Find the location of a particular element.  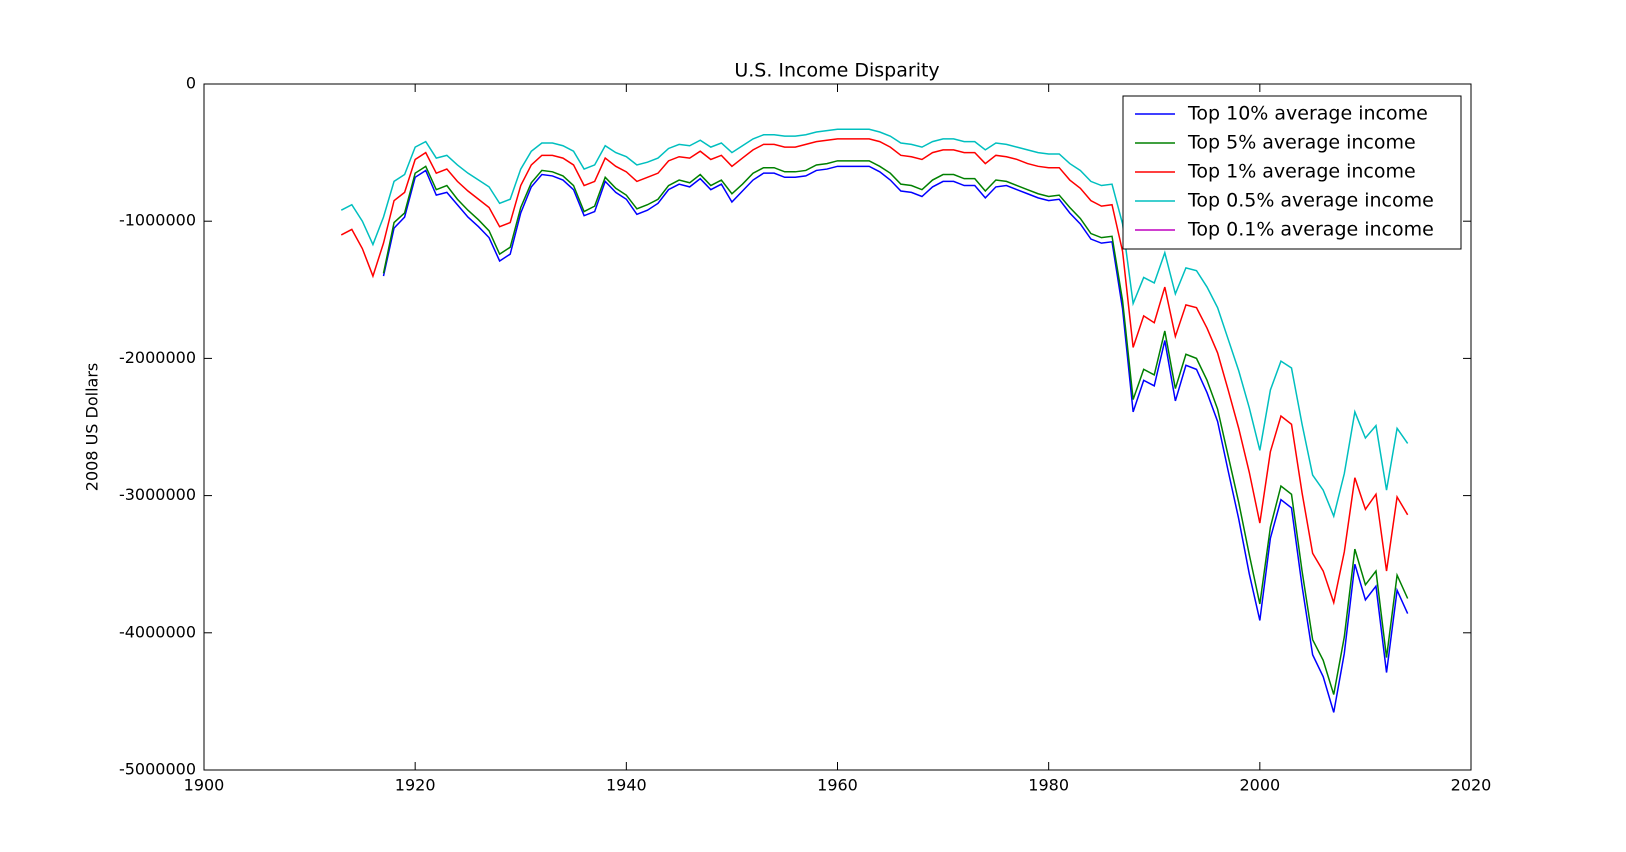

legend-label: Top 5% average income is located at coordinates (1301, 143).